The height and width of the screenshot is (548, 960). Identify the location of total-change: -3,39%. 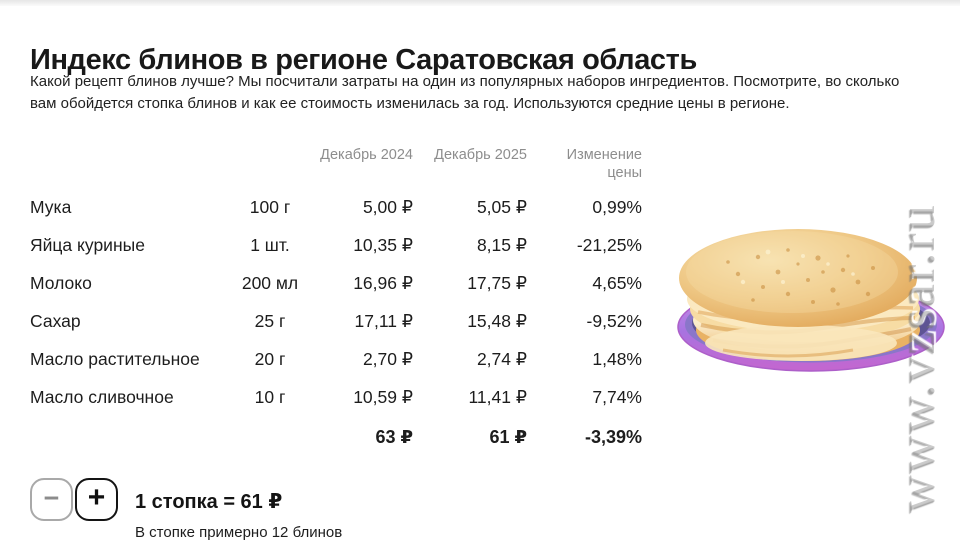
(613, 436).